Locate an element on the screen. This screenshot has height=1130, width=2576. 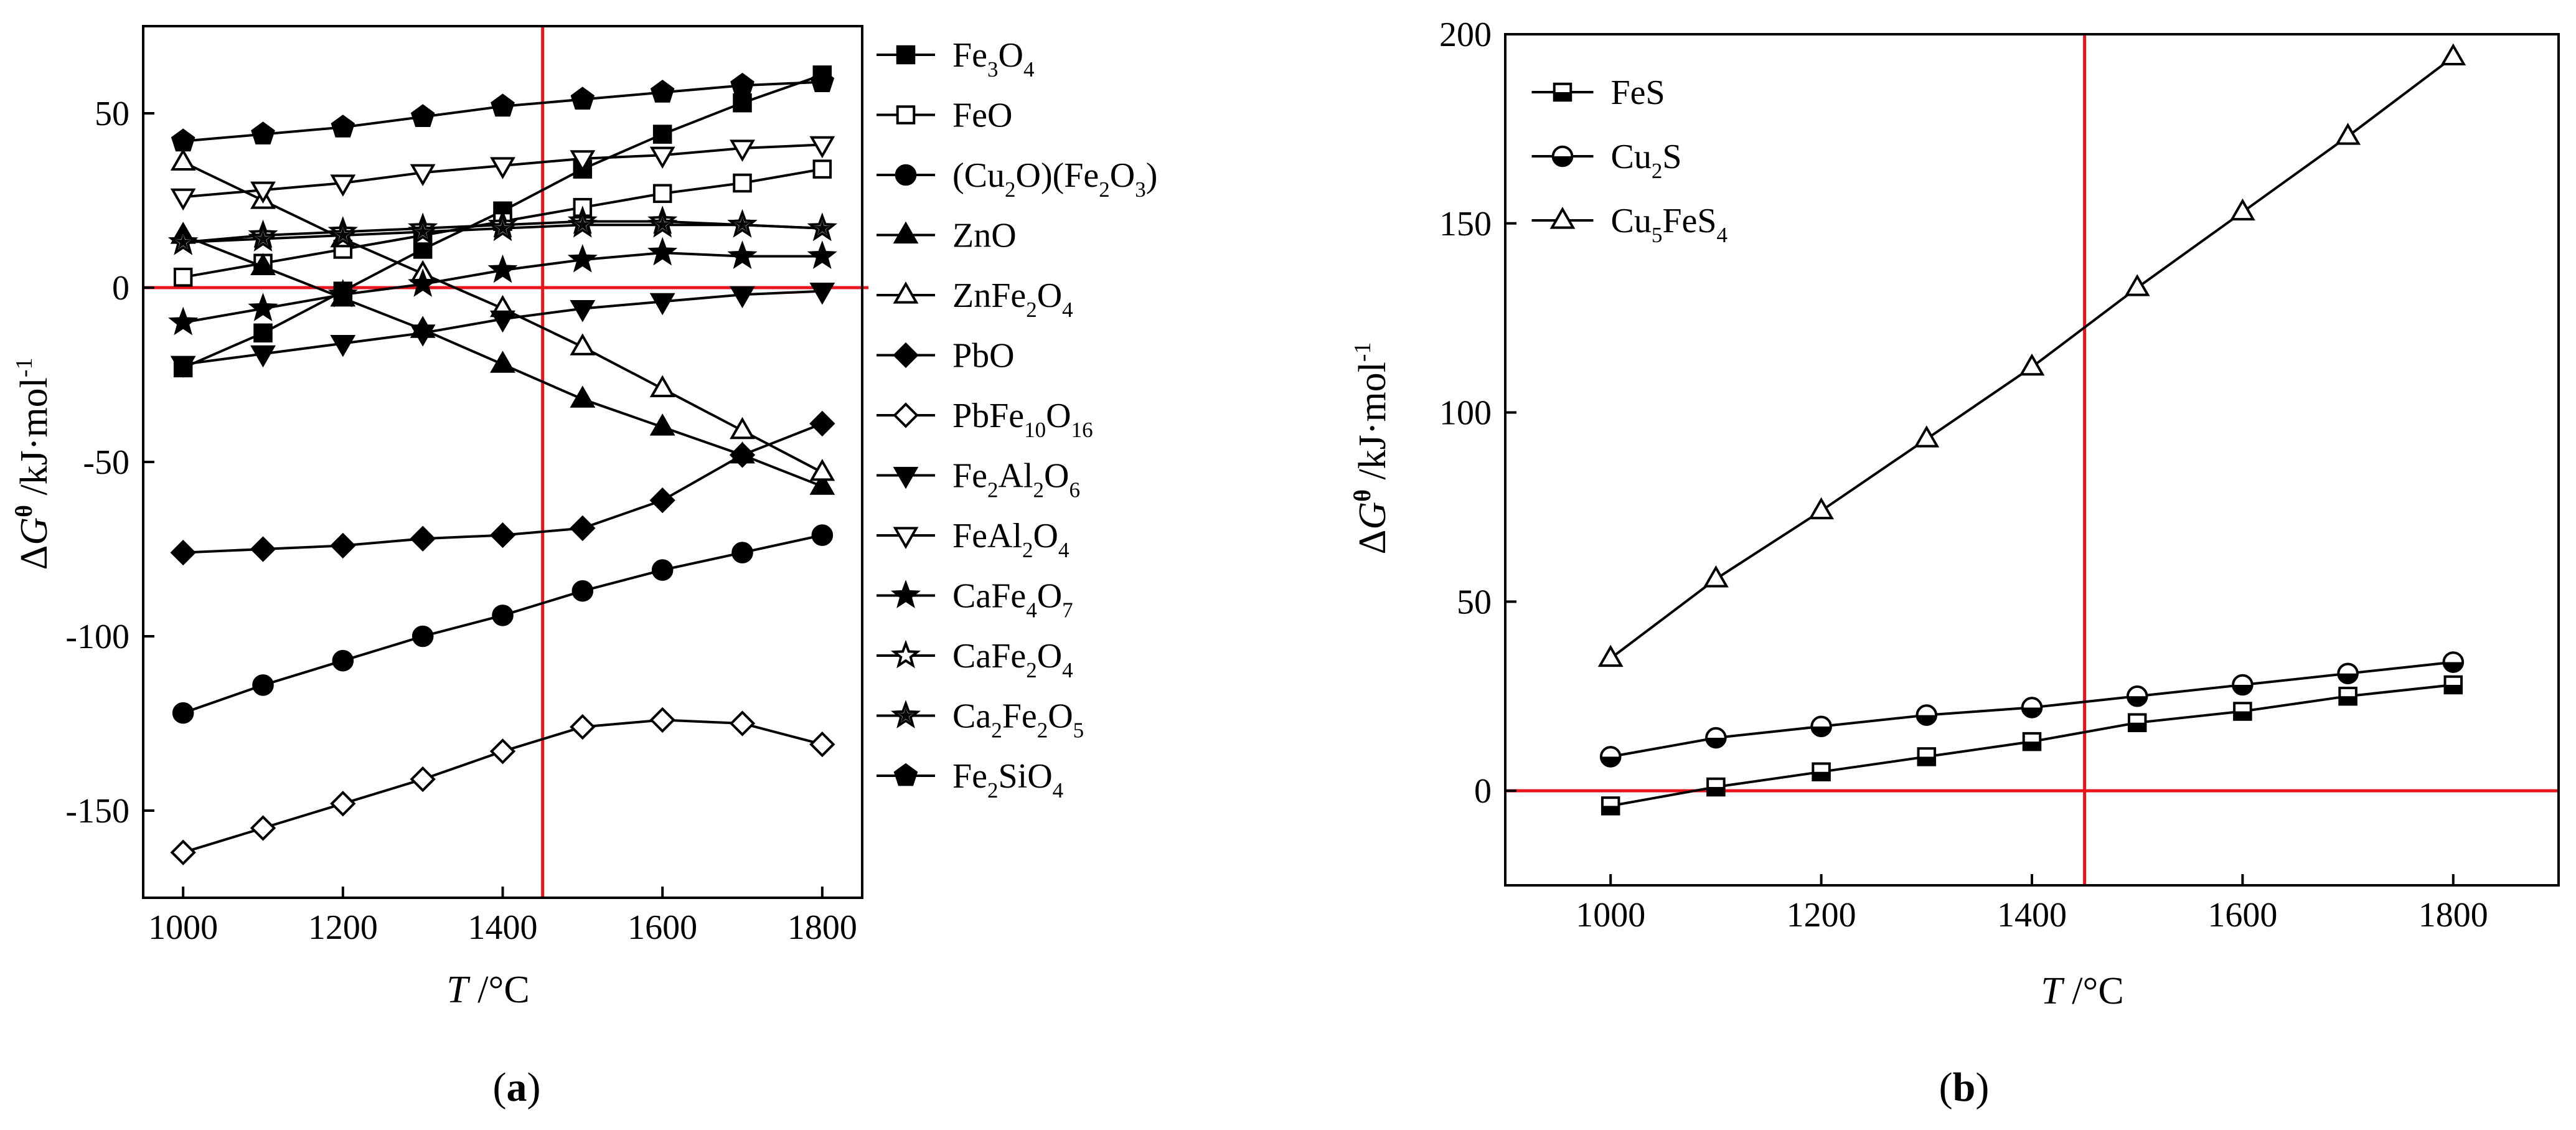
legend-label-CaFe2O4: CaFe2O4 is located at coordinates (1012, 659).